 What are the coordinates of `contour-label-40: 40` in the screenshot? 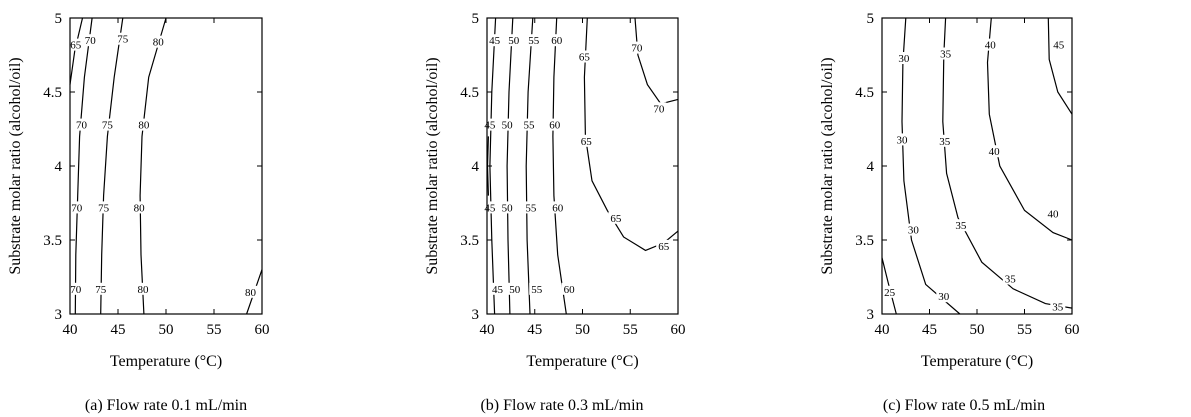 It's located at (995, 152).